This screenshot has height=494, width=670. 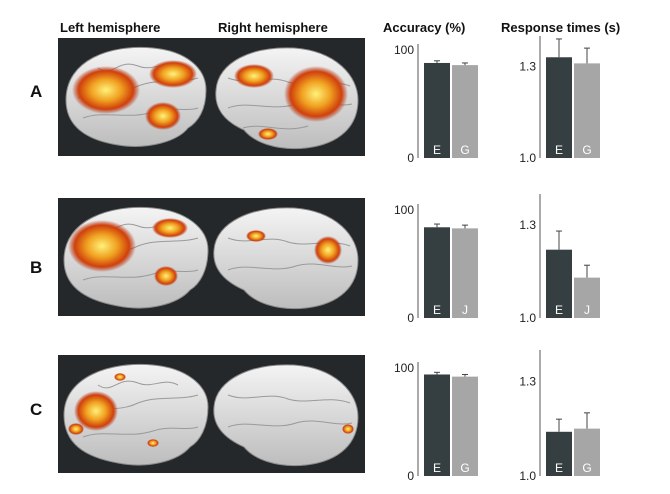 What do you see at coordinates (559, 310) in the screenshot?
I see `bar-label-b-rt: E` at bounding box center [559, 310].